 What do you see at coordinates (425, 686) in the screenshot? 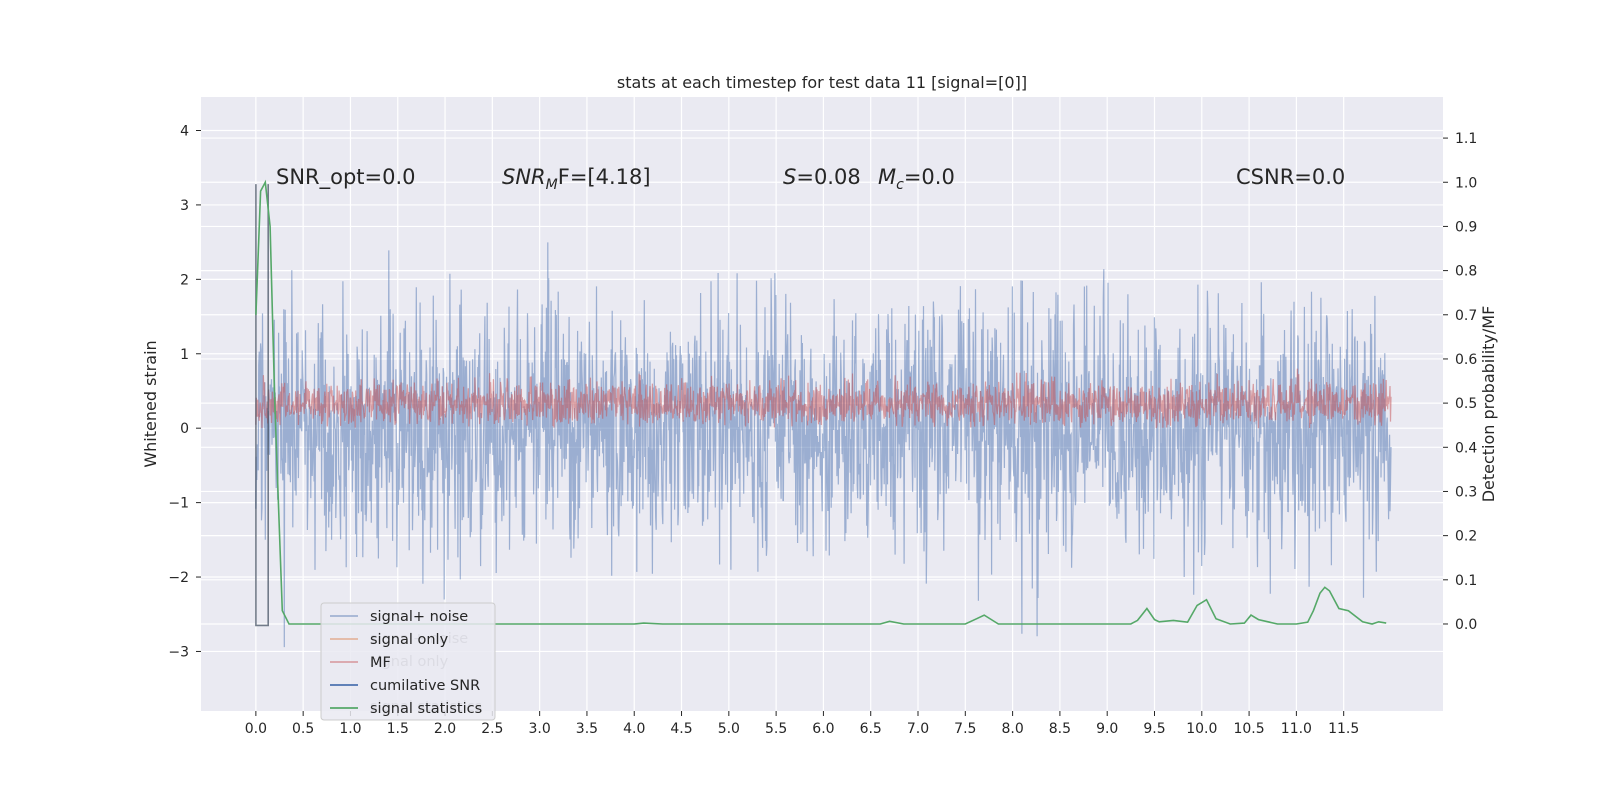
I see `legend-label-cumilative-snr: cumilative SNR` at bounding box center [425, 686].